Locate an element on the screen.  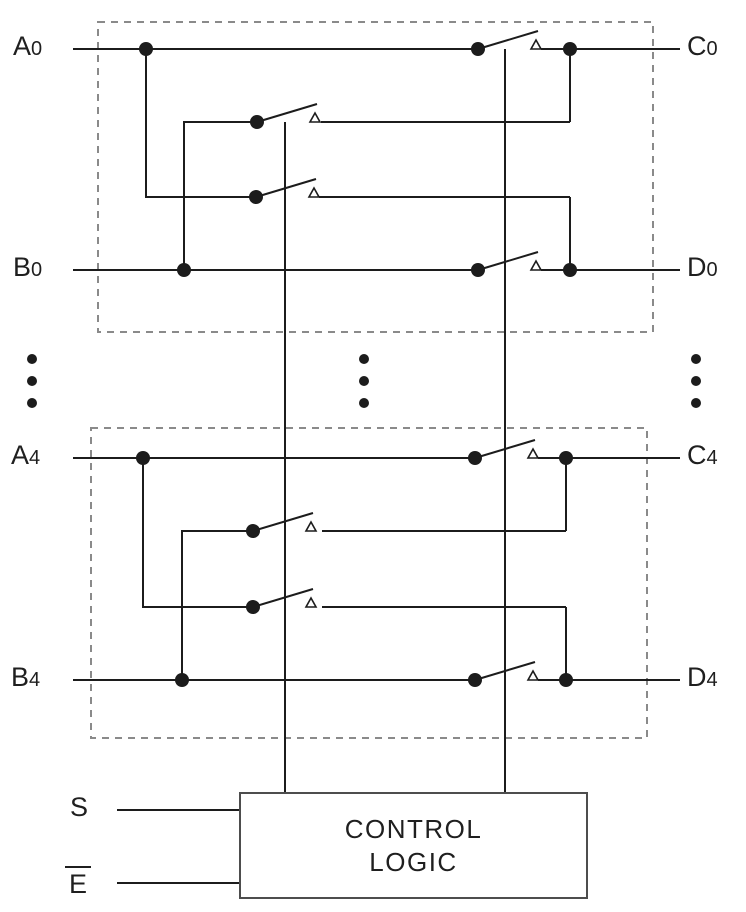
switch-b4-c4 is located at coordinates (282, 525).